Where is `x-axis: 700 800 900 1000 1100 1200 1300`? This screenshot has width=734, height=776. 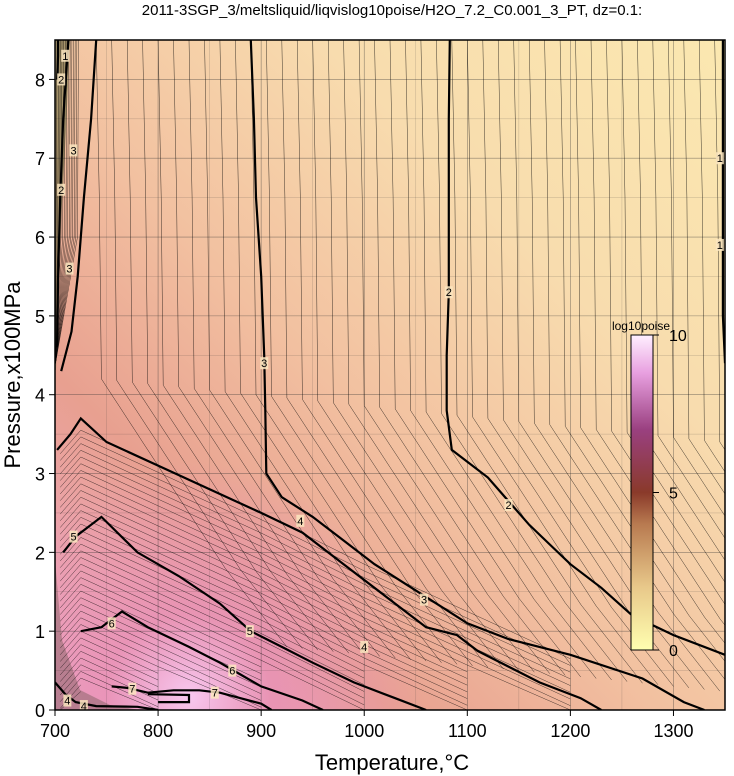 x-axis: 700 800 900 1000 1100 1200 1300 is located at coordinates (366, 725).